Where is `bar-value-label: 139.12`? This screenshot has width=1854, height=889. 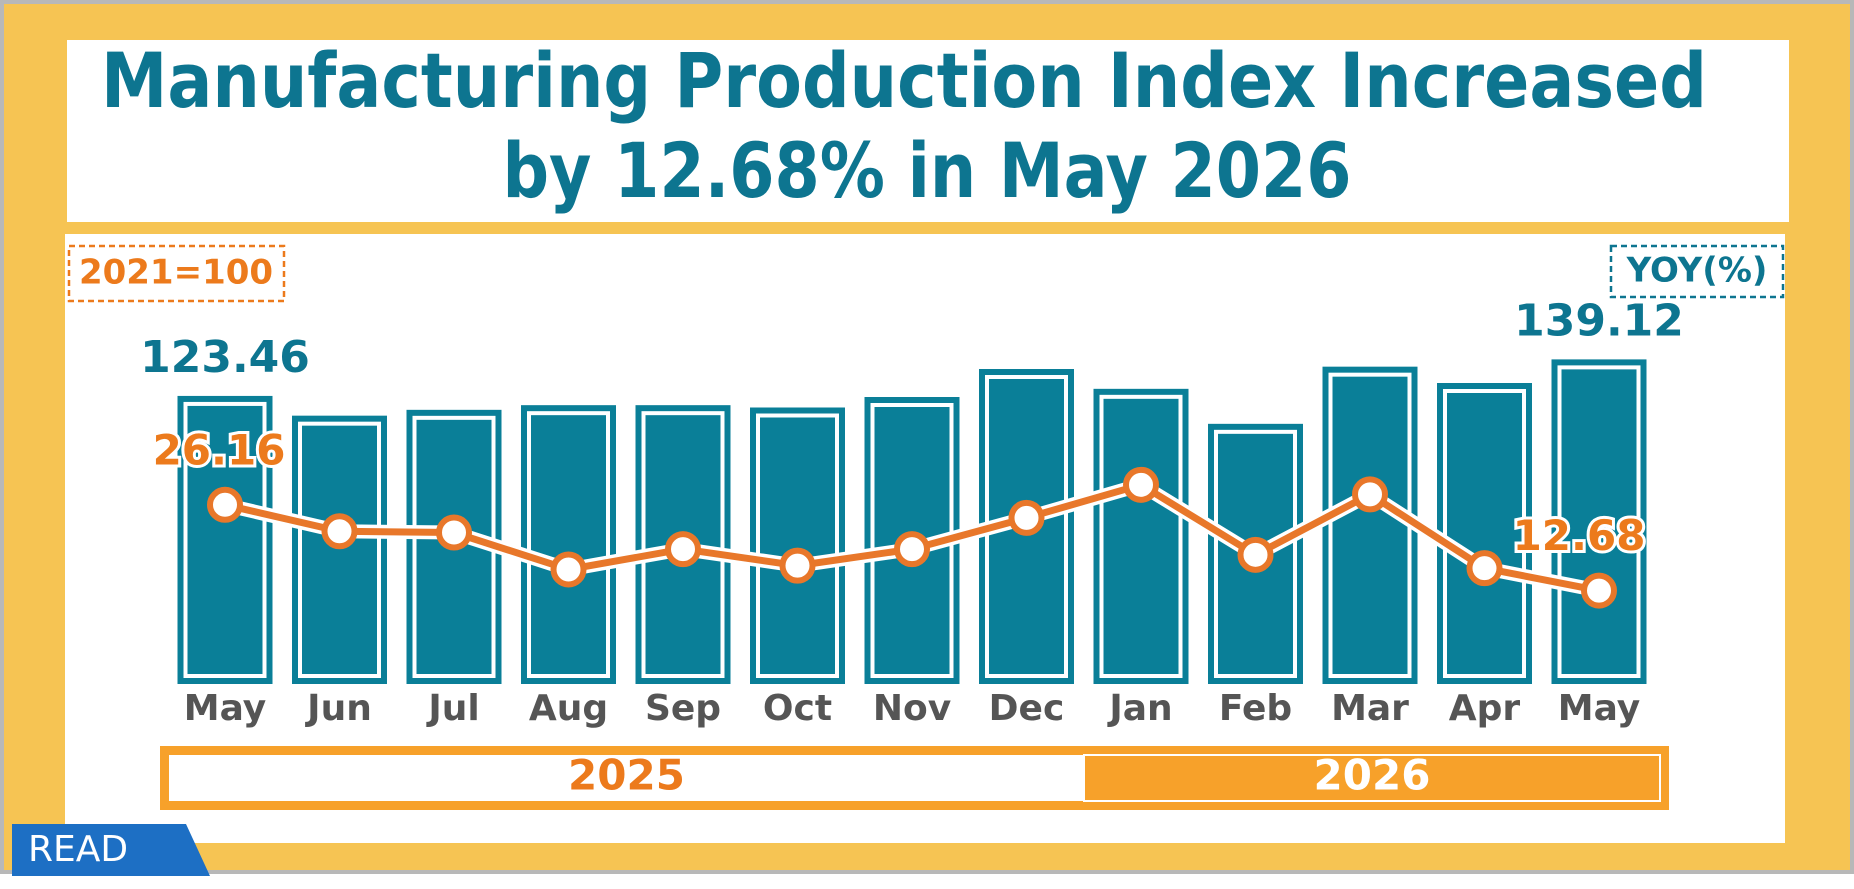
bar-value-label: 139.12 is located at coordinates (1599, 320).